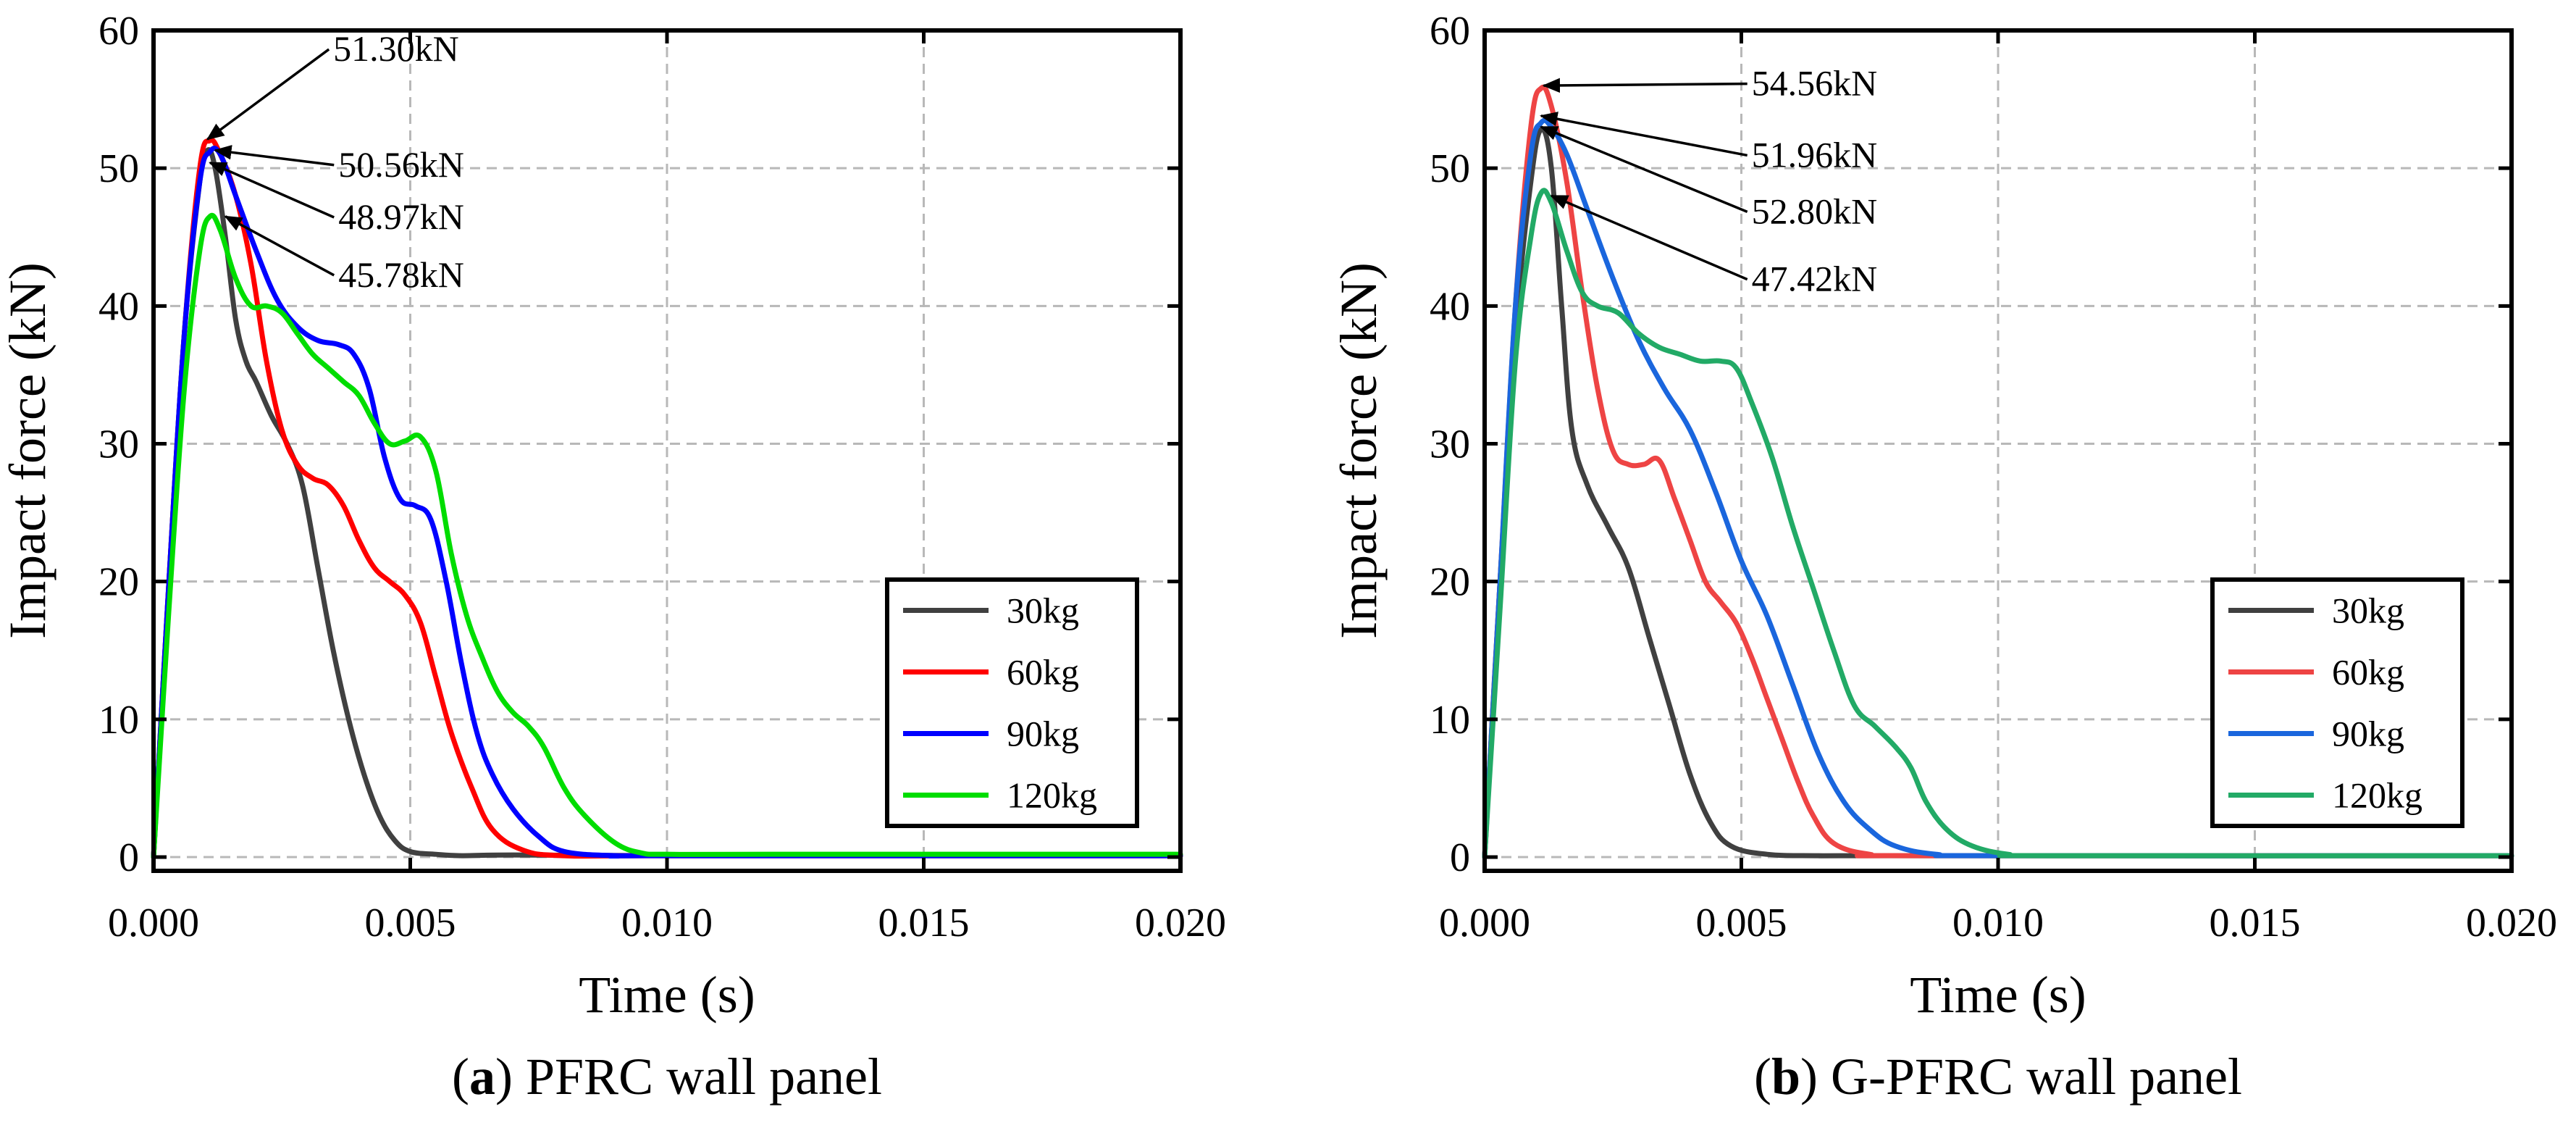 The height and width of the screenshot is (1136, 2576). Describe the element at coordinates (1815, 279) in the screenshot. I see `annotation-label: 47.42kN` at that location.